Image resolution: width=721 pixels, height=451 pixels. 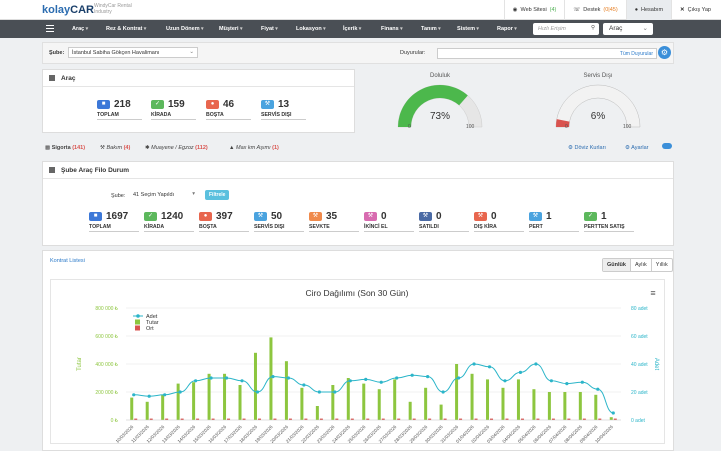 I want to click on destek-link: ☏ Destek (0|45), so click(x=594, y=10).